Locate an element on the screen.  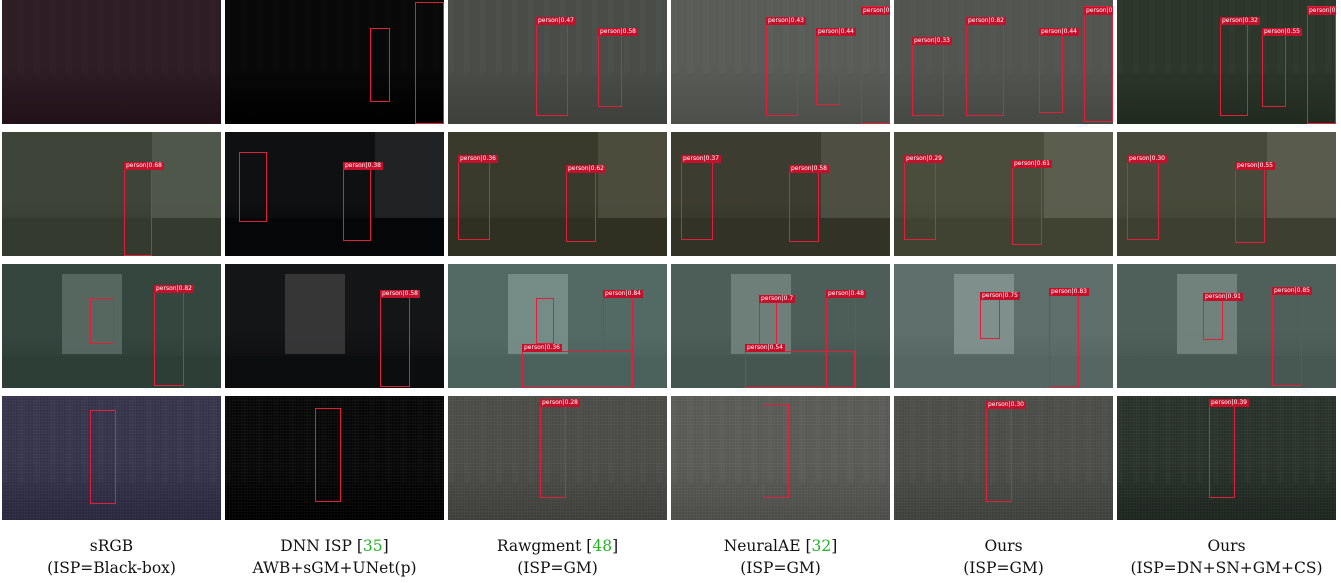
detection-box: person|0.61 is located at coordinates (1032, 202).